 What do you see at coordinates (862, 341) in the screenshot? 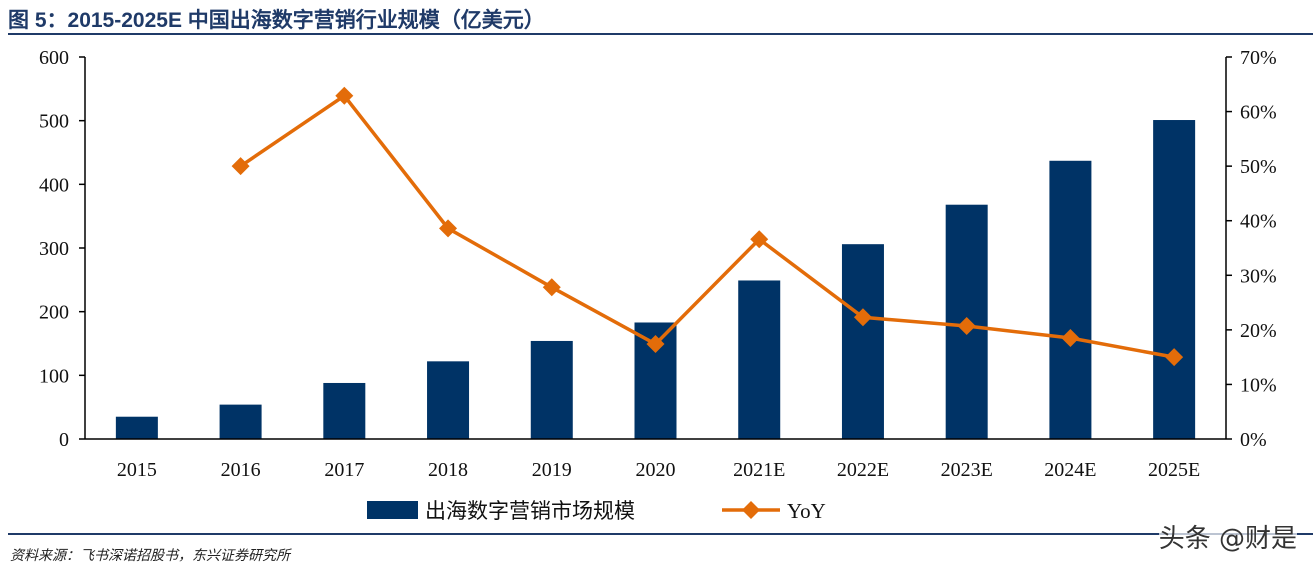
I see `bar-2022E` at bounding box center [862, 341].